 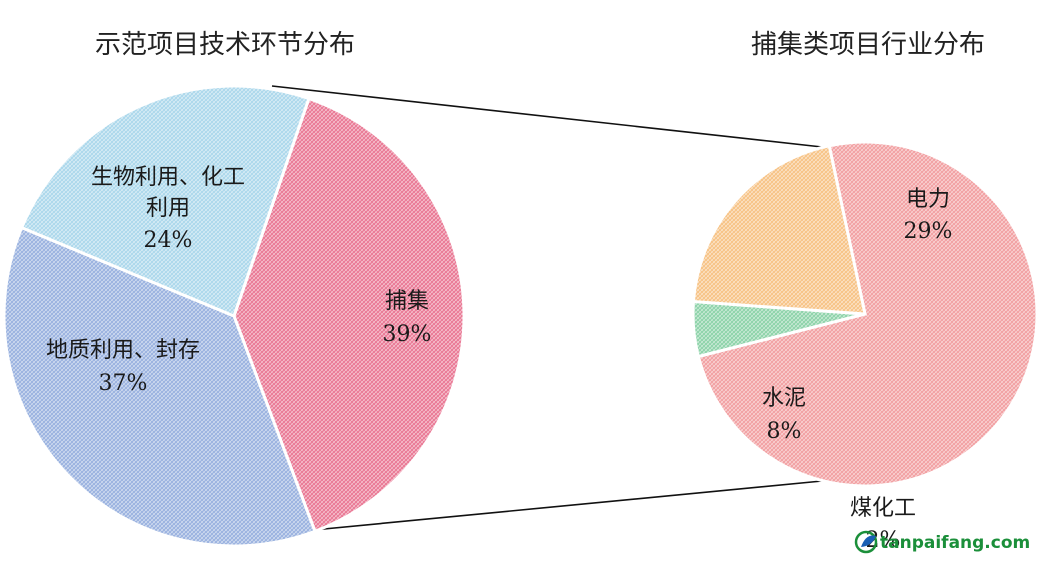 I want to click on left-chart-title: 示范项目技术环节分布, so click(x=225, y=45).